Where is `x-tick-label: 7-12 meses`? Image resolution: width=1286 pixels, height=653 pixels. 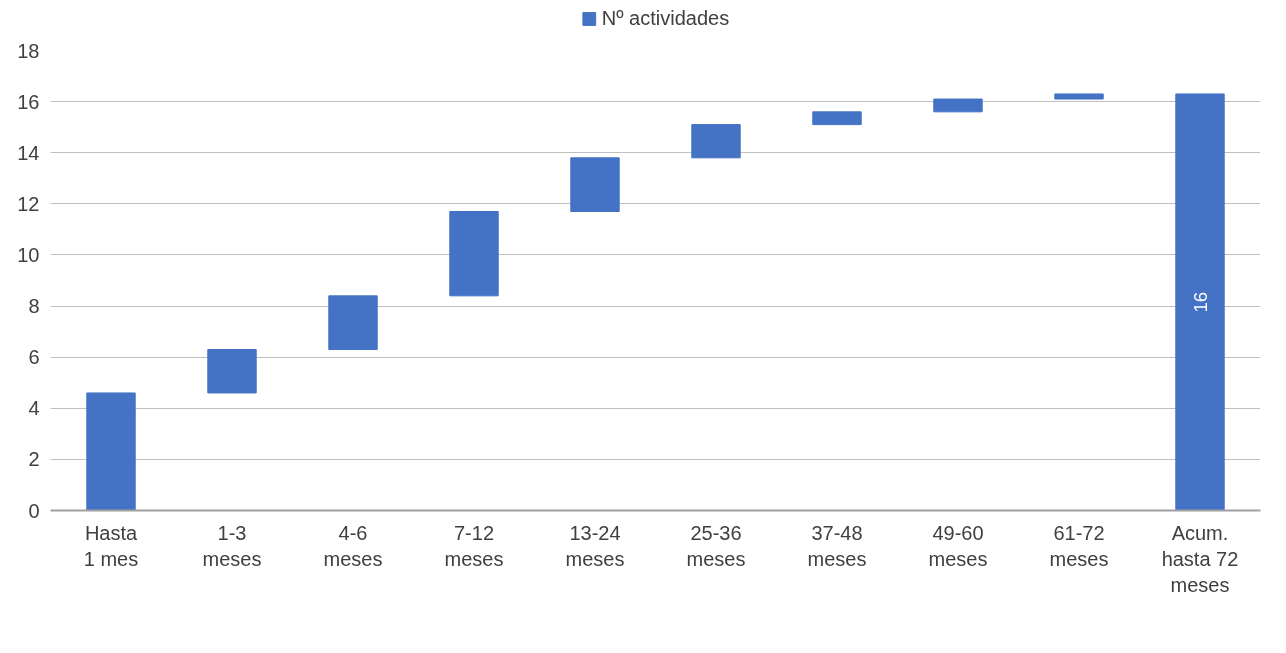
x-tick-label: 7-12 meses is located at coordinates (474, 545).